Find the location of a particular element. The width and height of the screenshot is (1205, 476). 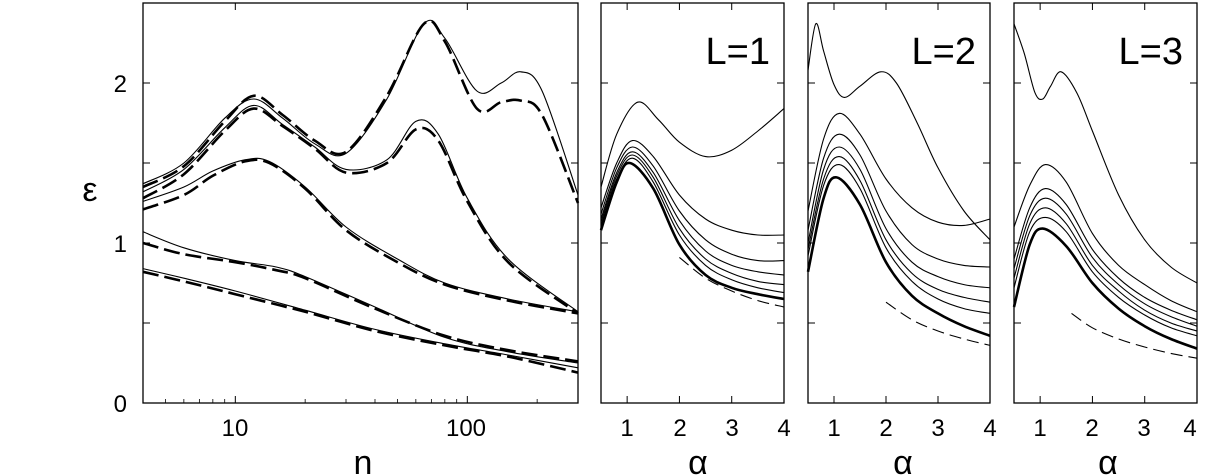

L2-x-tick-label-4: 4 is located at coordinates (989, 428).